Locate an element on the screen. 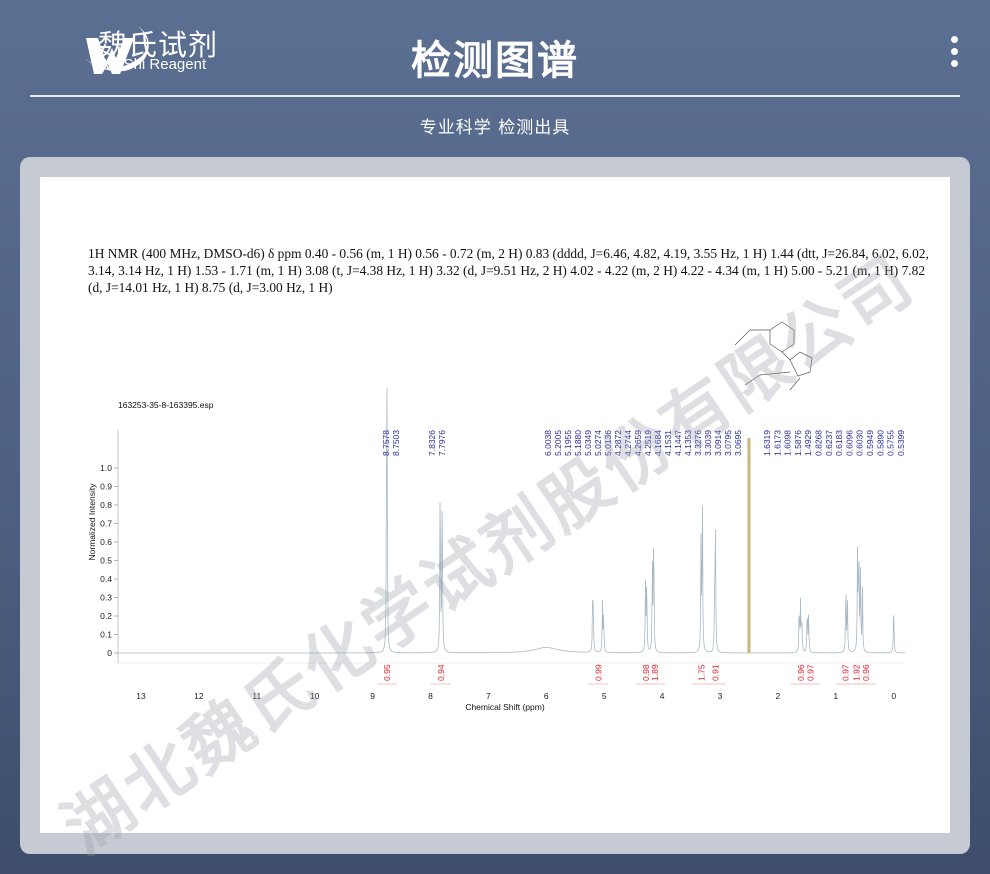 The width and height of the screenshot is (990, 874). integral-value: 0.98 is located at coordinates (646, 672).